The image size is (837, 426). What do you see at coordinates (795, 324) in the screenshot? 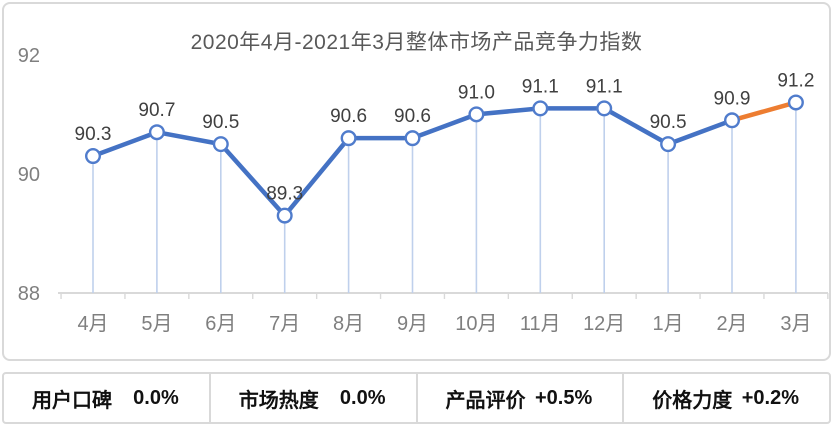
I see `svg-text: 3月` at bounding box center [795, 324].